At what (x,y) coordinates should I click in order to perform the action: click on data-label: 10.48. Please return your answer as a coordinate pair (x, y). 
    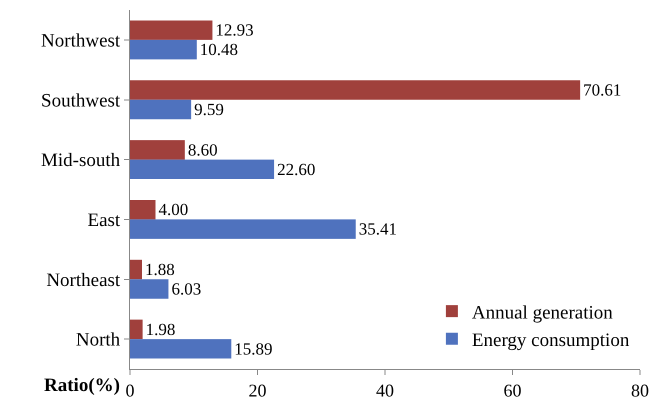
    Looking at the image, I should click on (219, 50).